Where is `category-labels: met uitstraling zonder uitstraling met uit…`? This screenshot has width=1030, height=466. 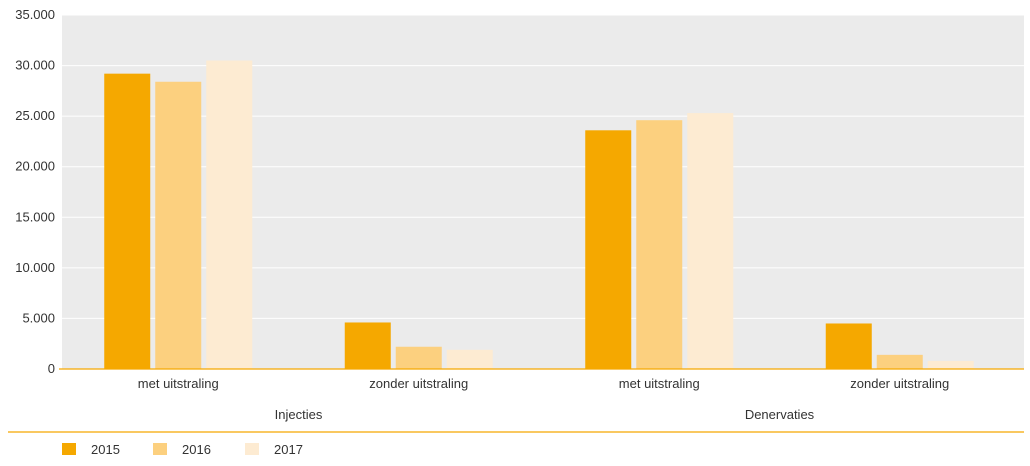 category-labels: met uitstraling zonder uitstraling met uit… is located at coordinates (543, 383).